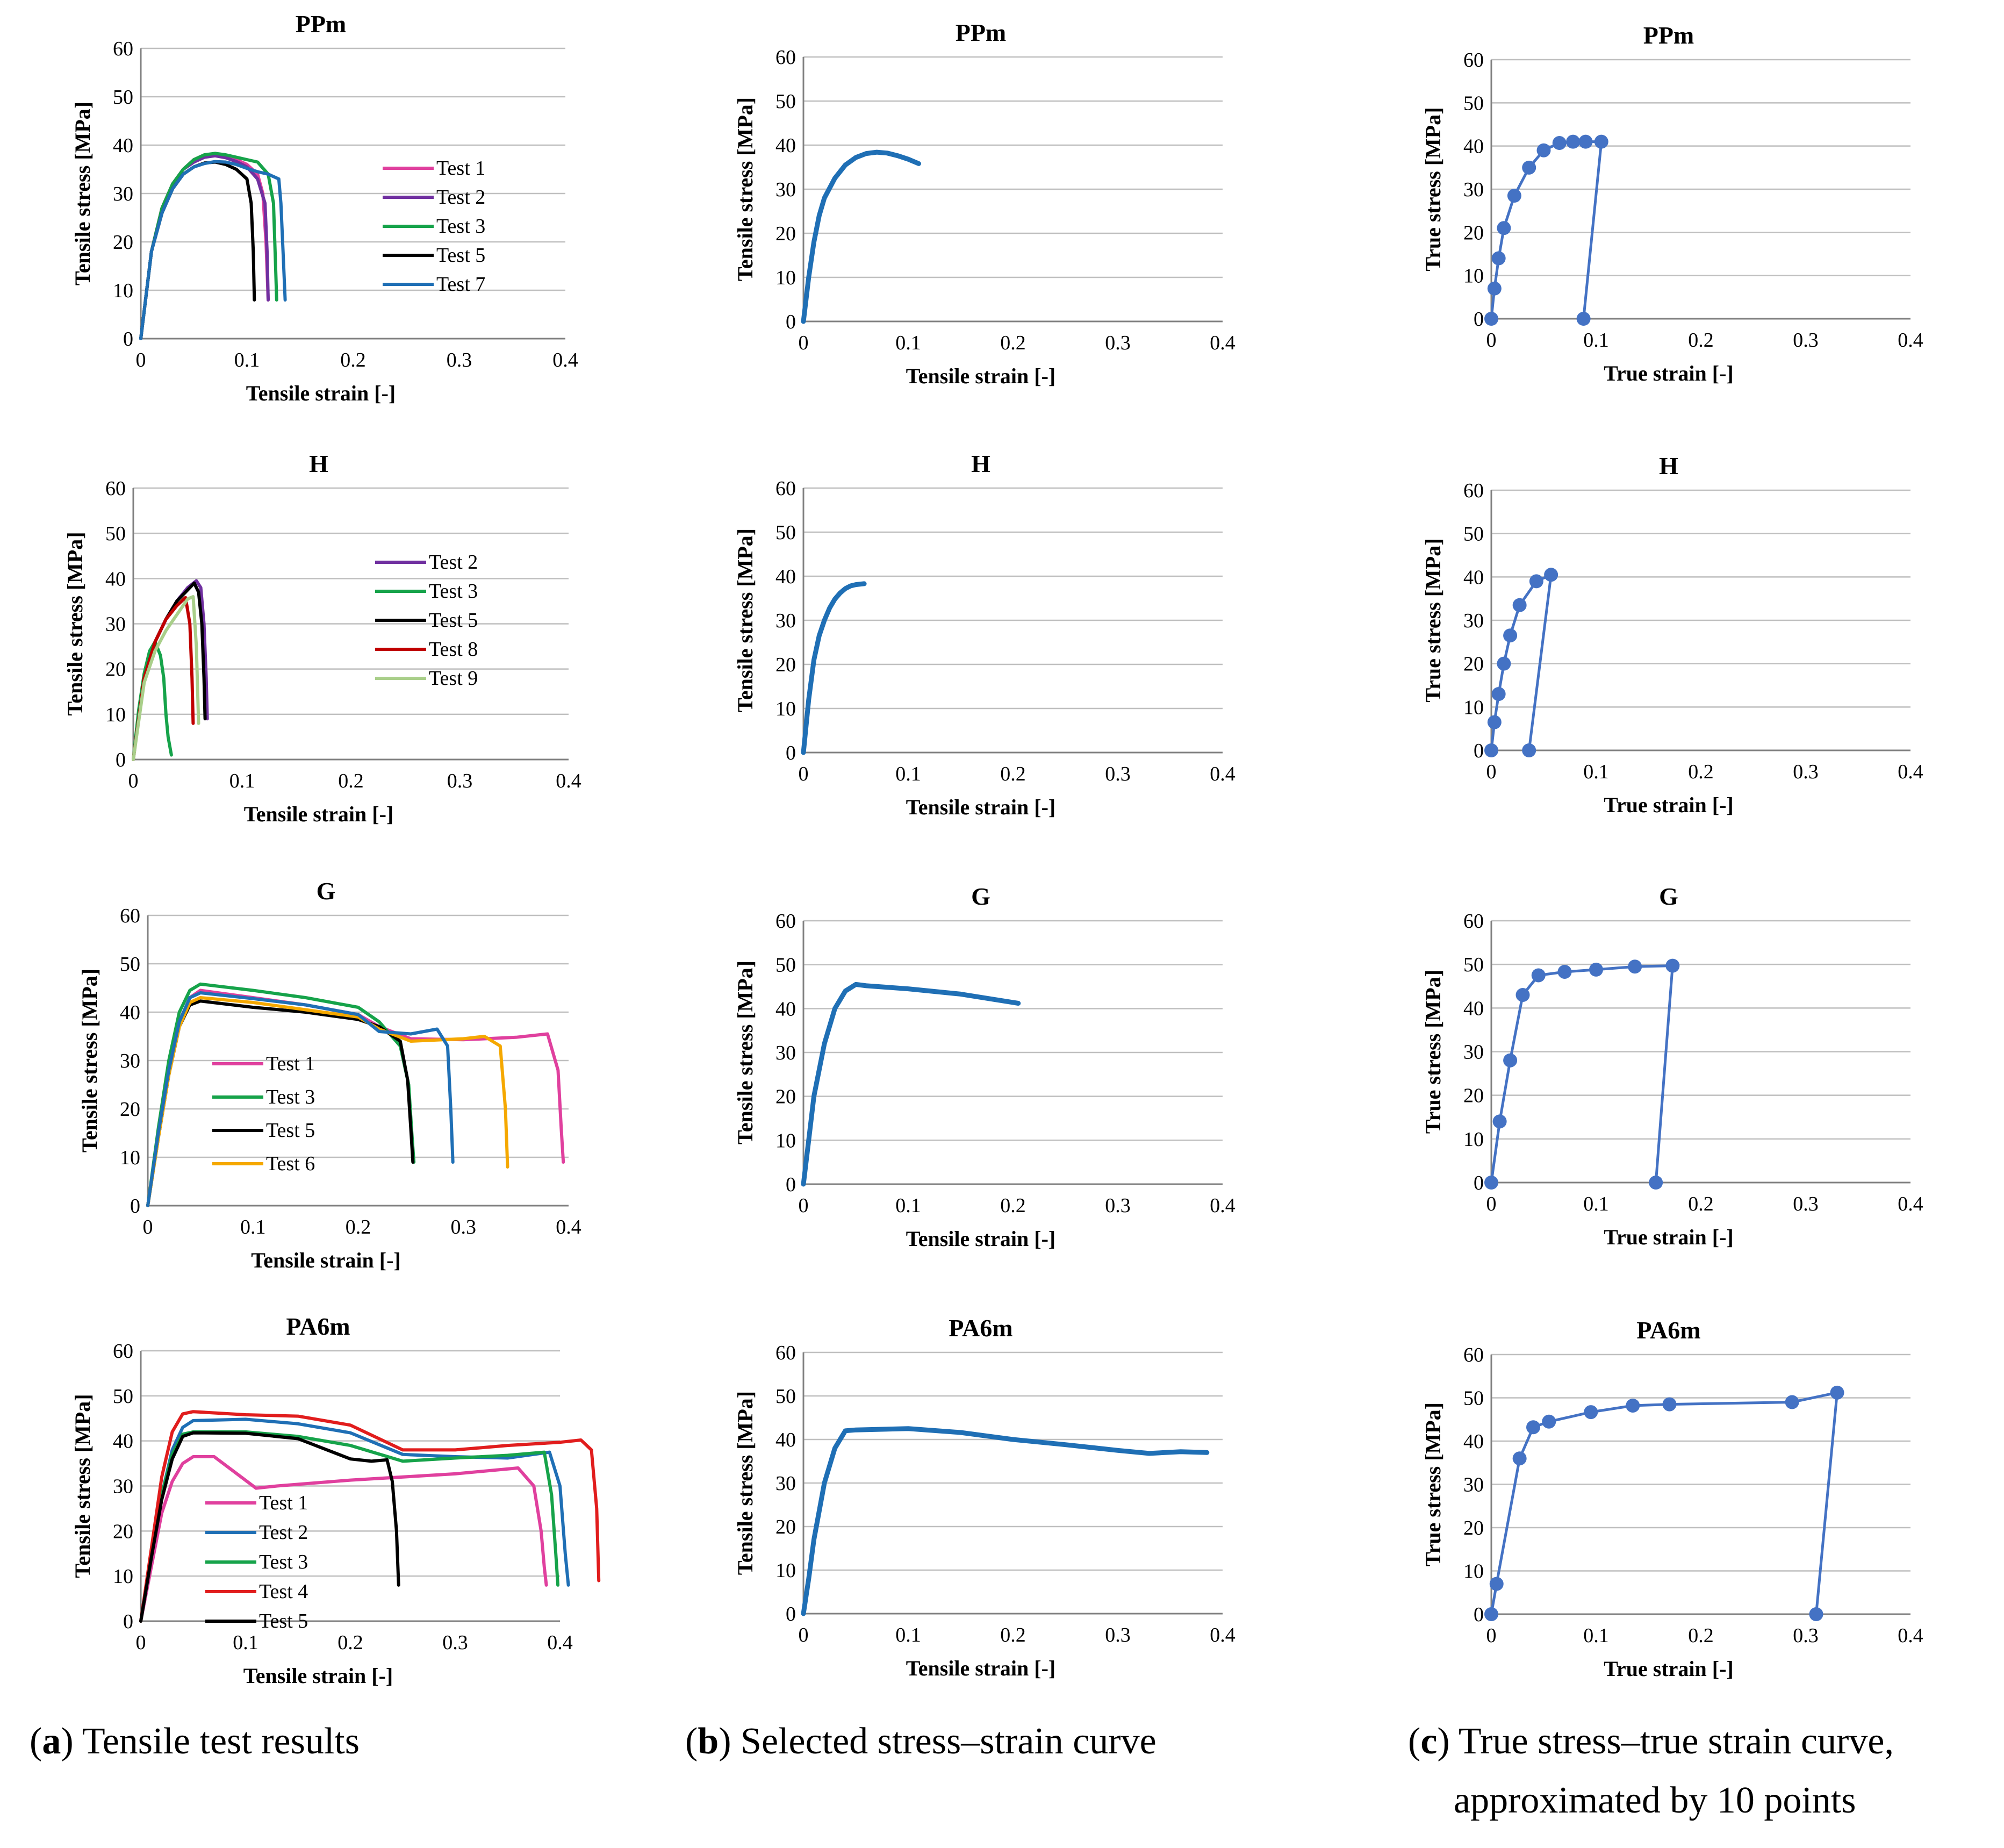 This screenshot has width=2004, height=1848. I want to click on legend-label: Test 7, so click(460, 284).